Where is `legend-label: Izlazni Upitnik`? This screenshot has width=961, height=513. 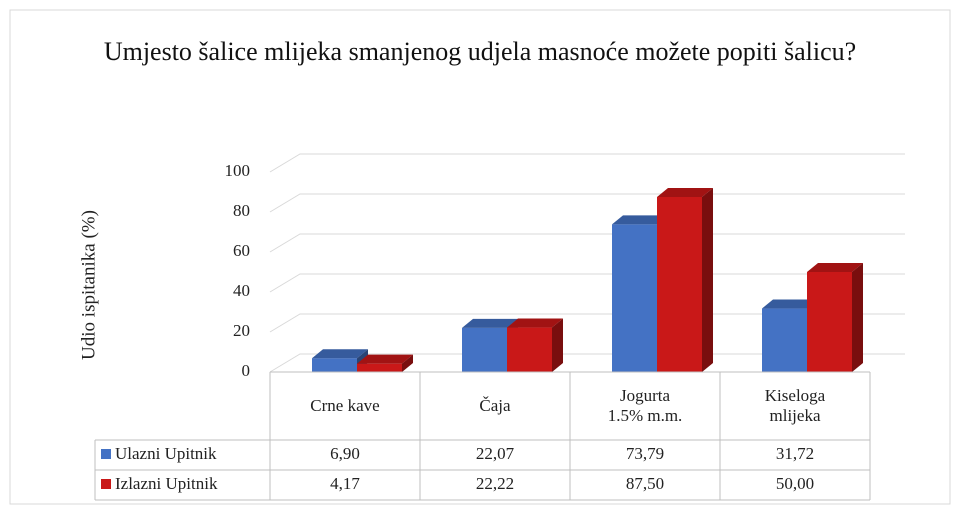
legend-label: Izlazni Upitnik is located at coordinates (166, 483).